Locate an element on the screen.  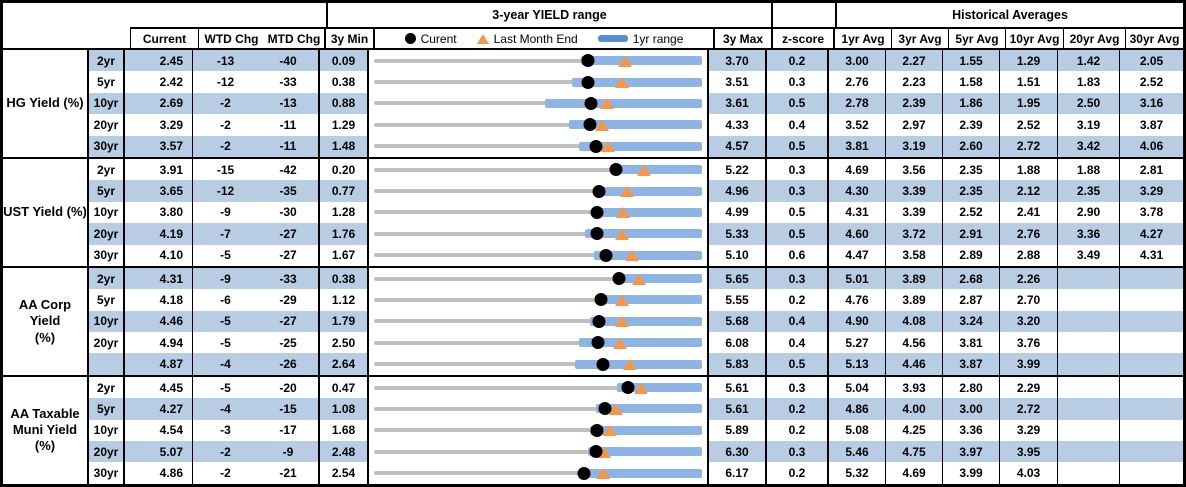
mtd-chg-cell: -30 is located at coordinates (289, 212).